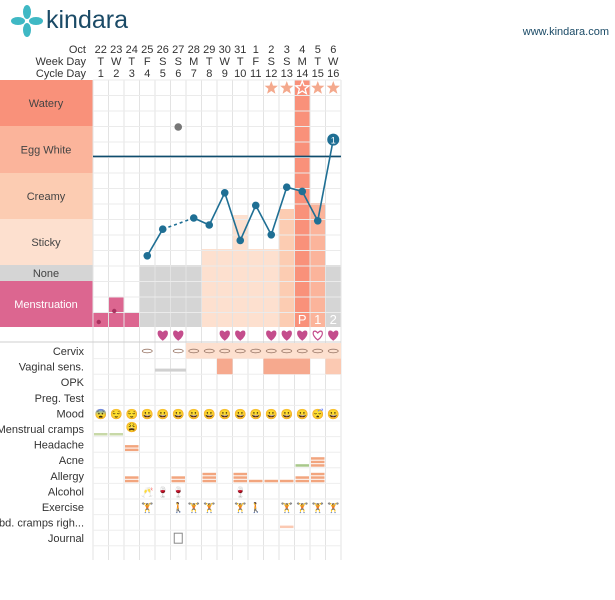  What do you see at coordinates (67, 477) in the screenshot?
I see `symptom-label: Allergy` at bounding box center [67, 477].